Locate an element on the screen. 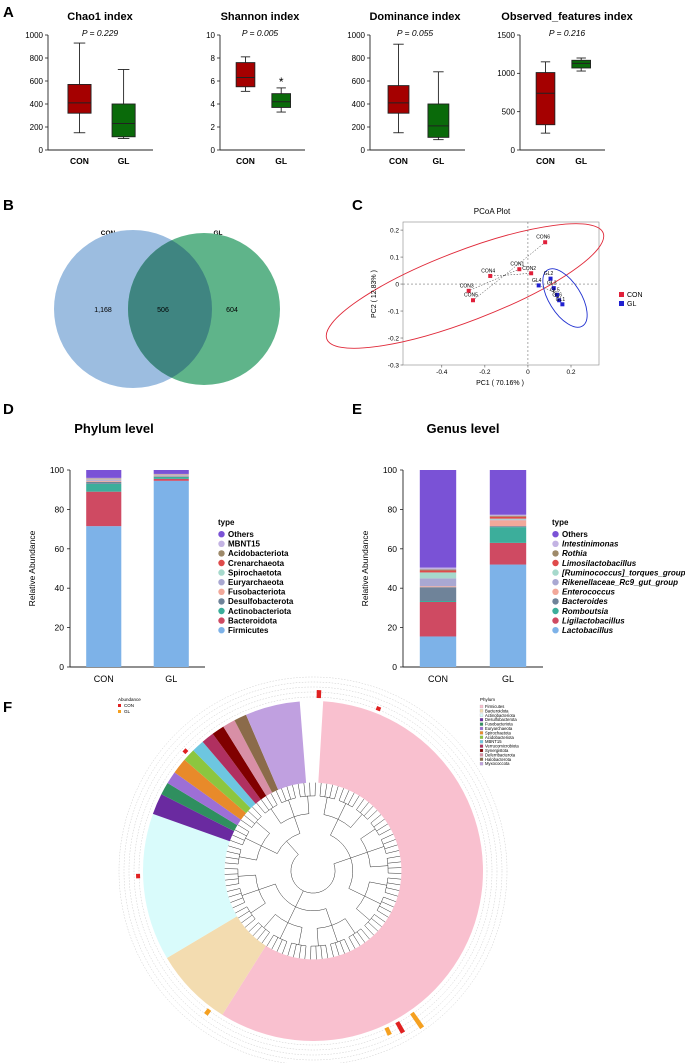 This screenshot has height=1063, width=685. y-tick-label: 0.2 is located at coordinates (394, 230).